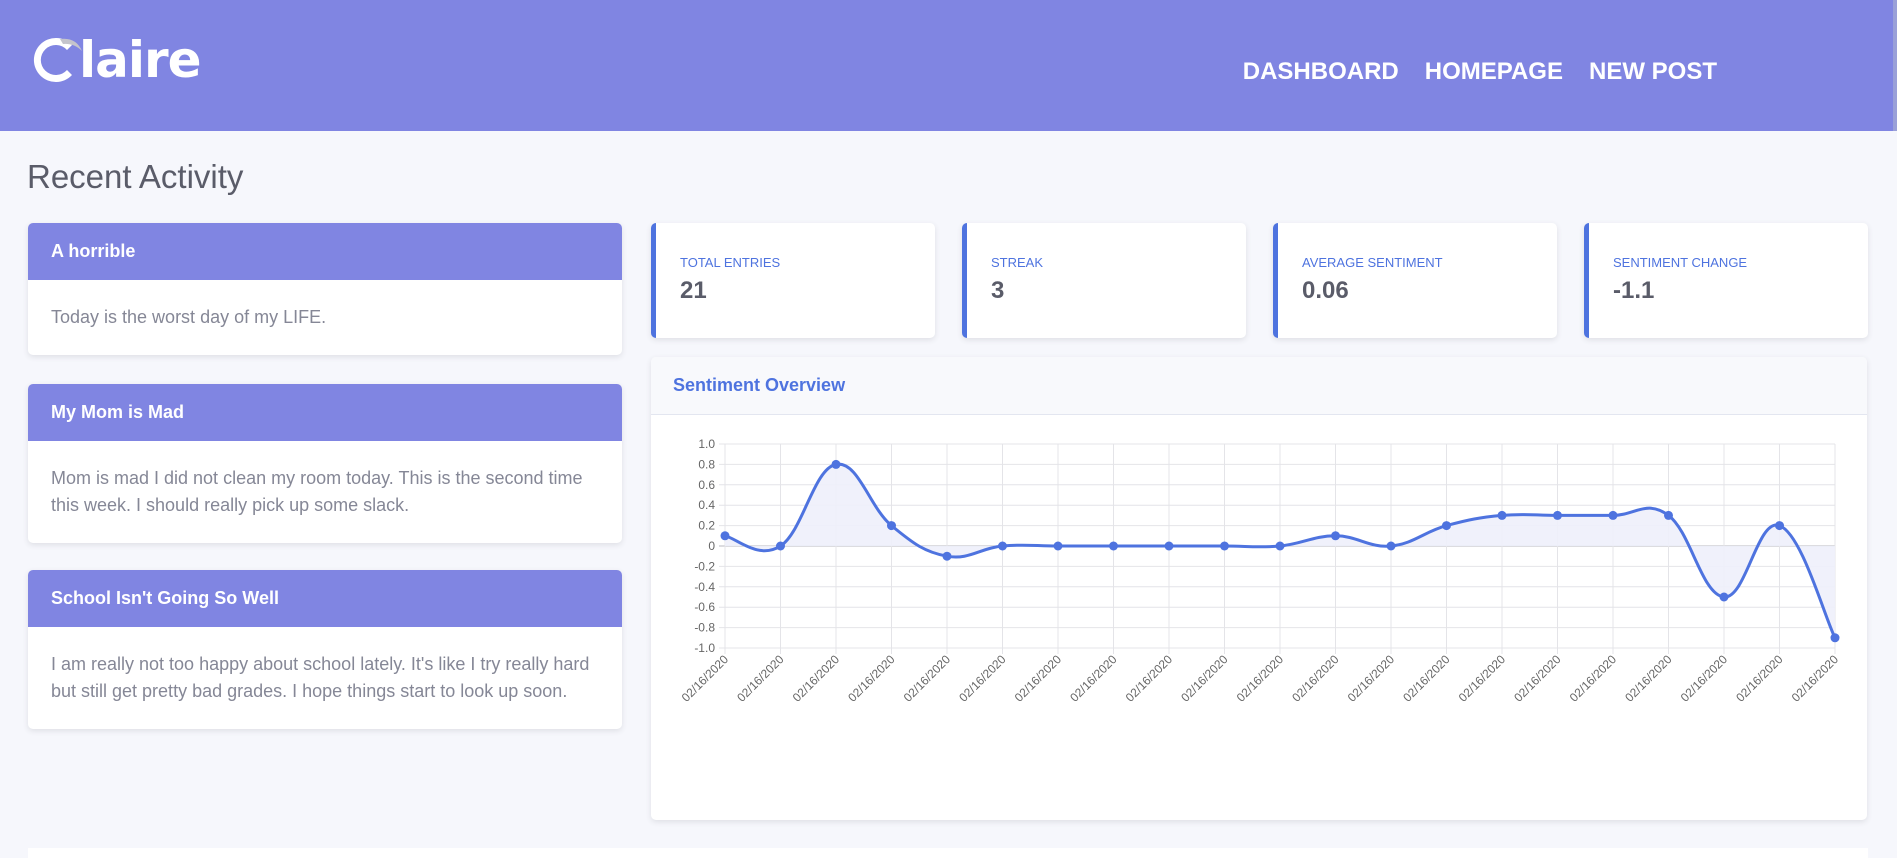 This screenshot has width=1897, height=858. I want to click on post-title: School Isn't Going So Well, so click(325, 598).